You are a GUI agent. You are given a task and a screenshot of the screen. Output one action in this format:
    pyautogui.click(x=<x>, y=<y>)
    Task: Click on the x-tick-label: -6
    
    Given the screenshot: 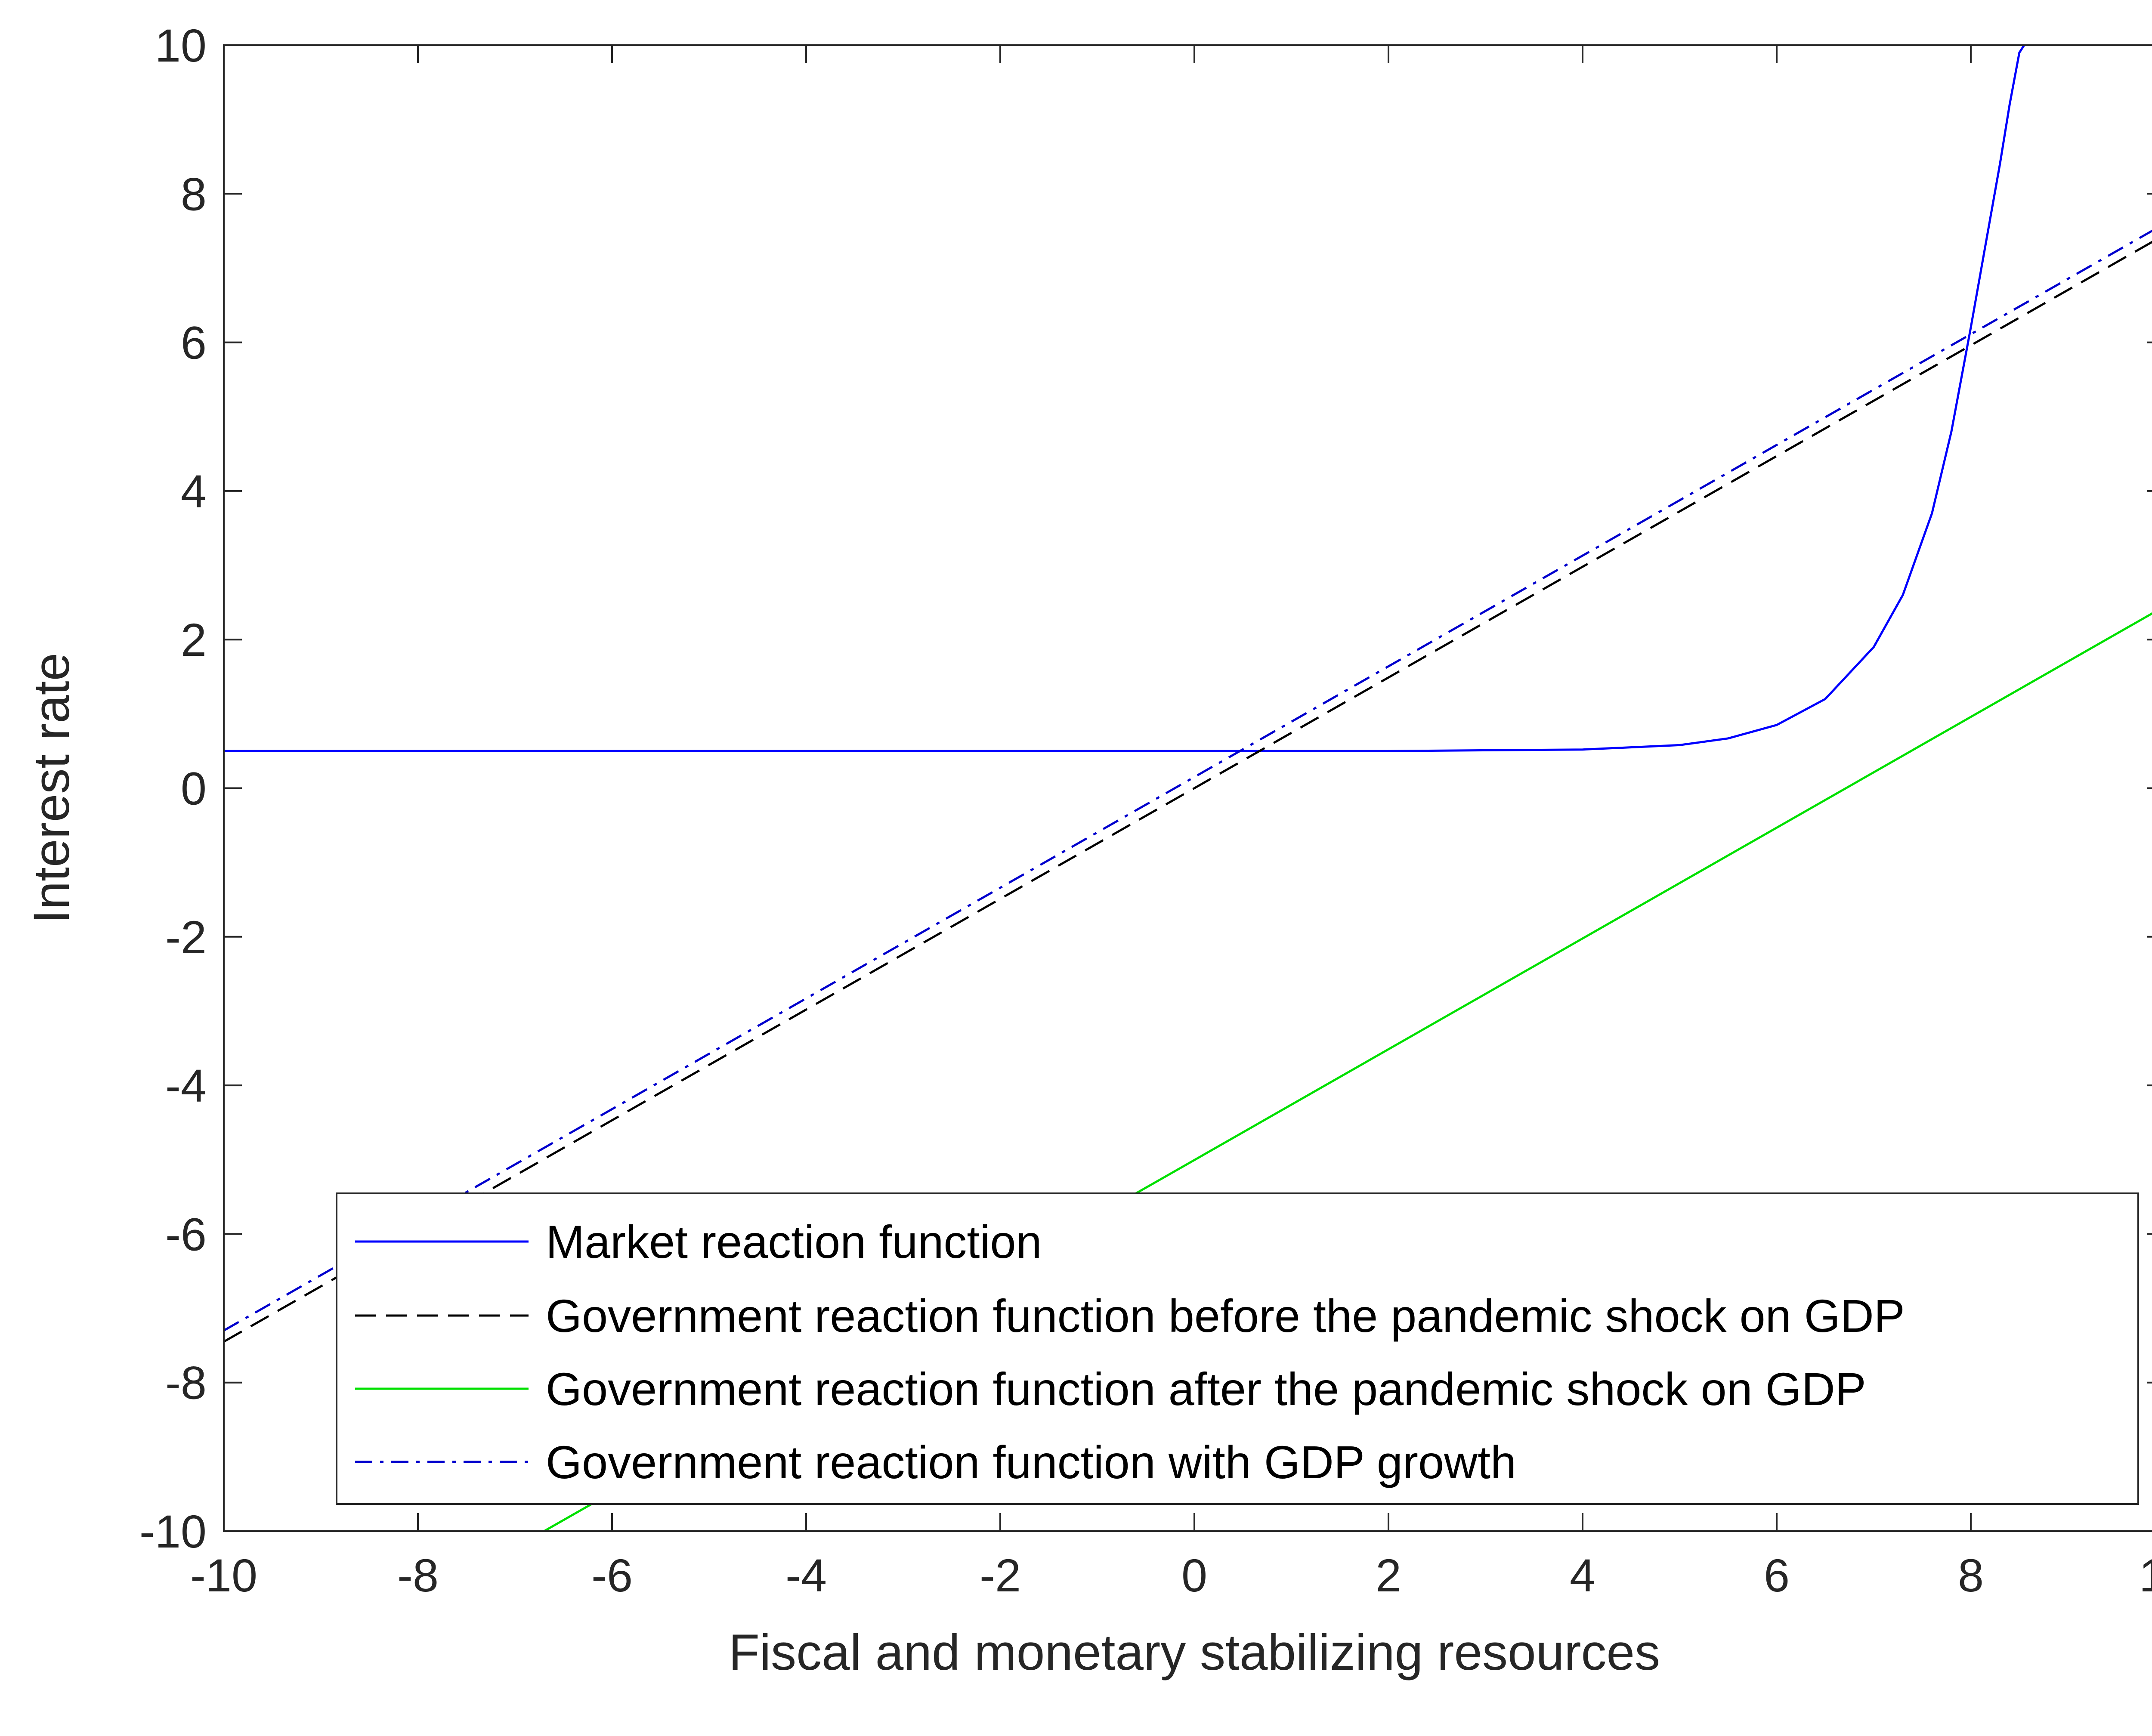 What is the action you would take?
    pyautogui.click(x=612, y=1575)
    